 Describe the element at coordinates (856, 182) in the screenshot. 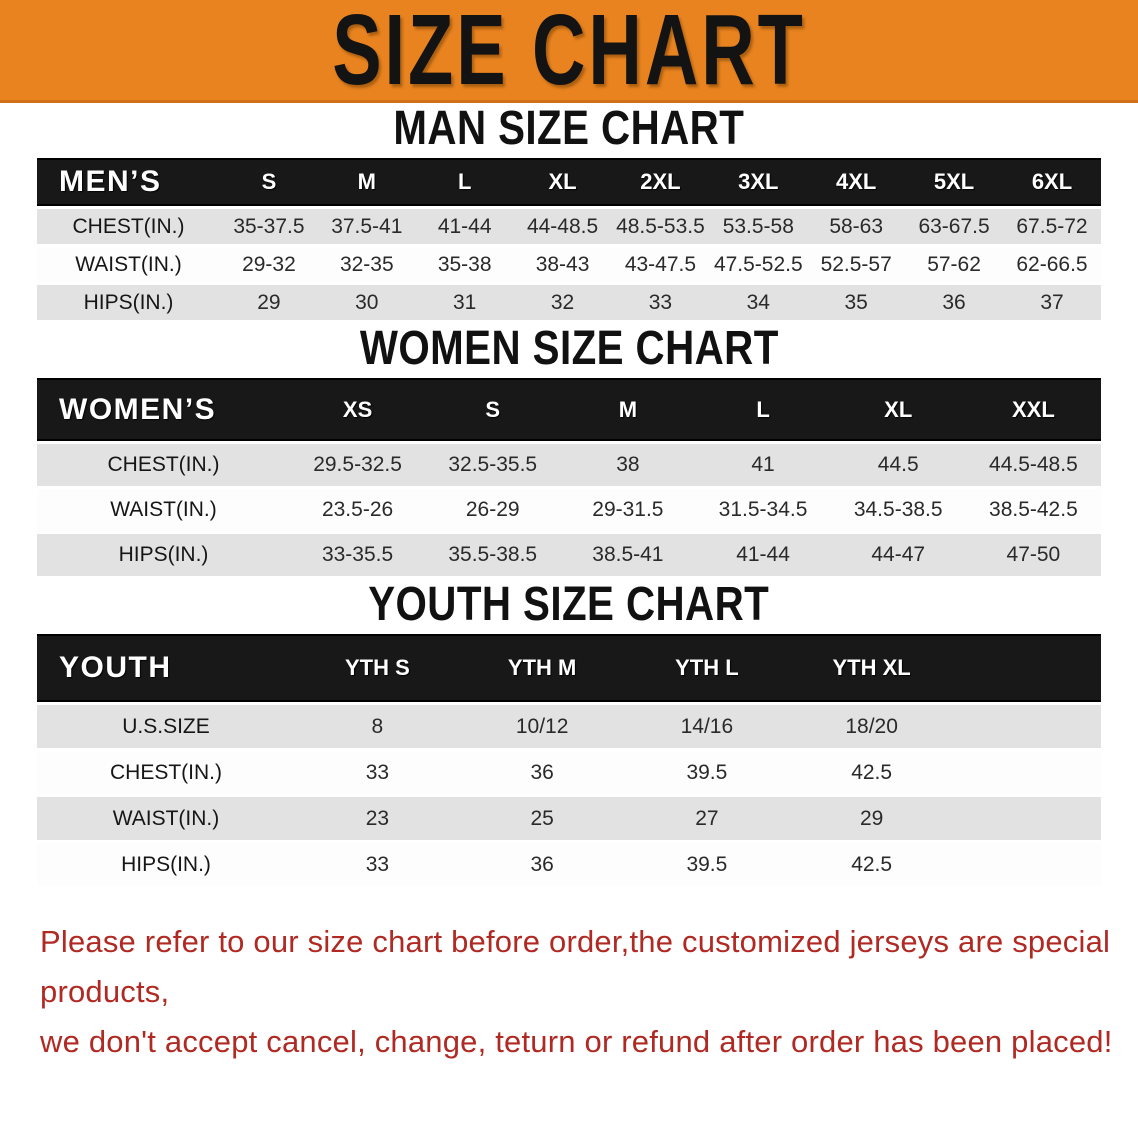

I see `men-size-column-header: 4XL` at that location.